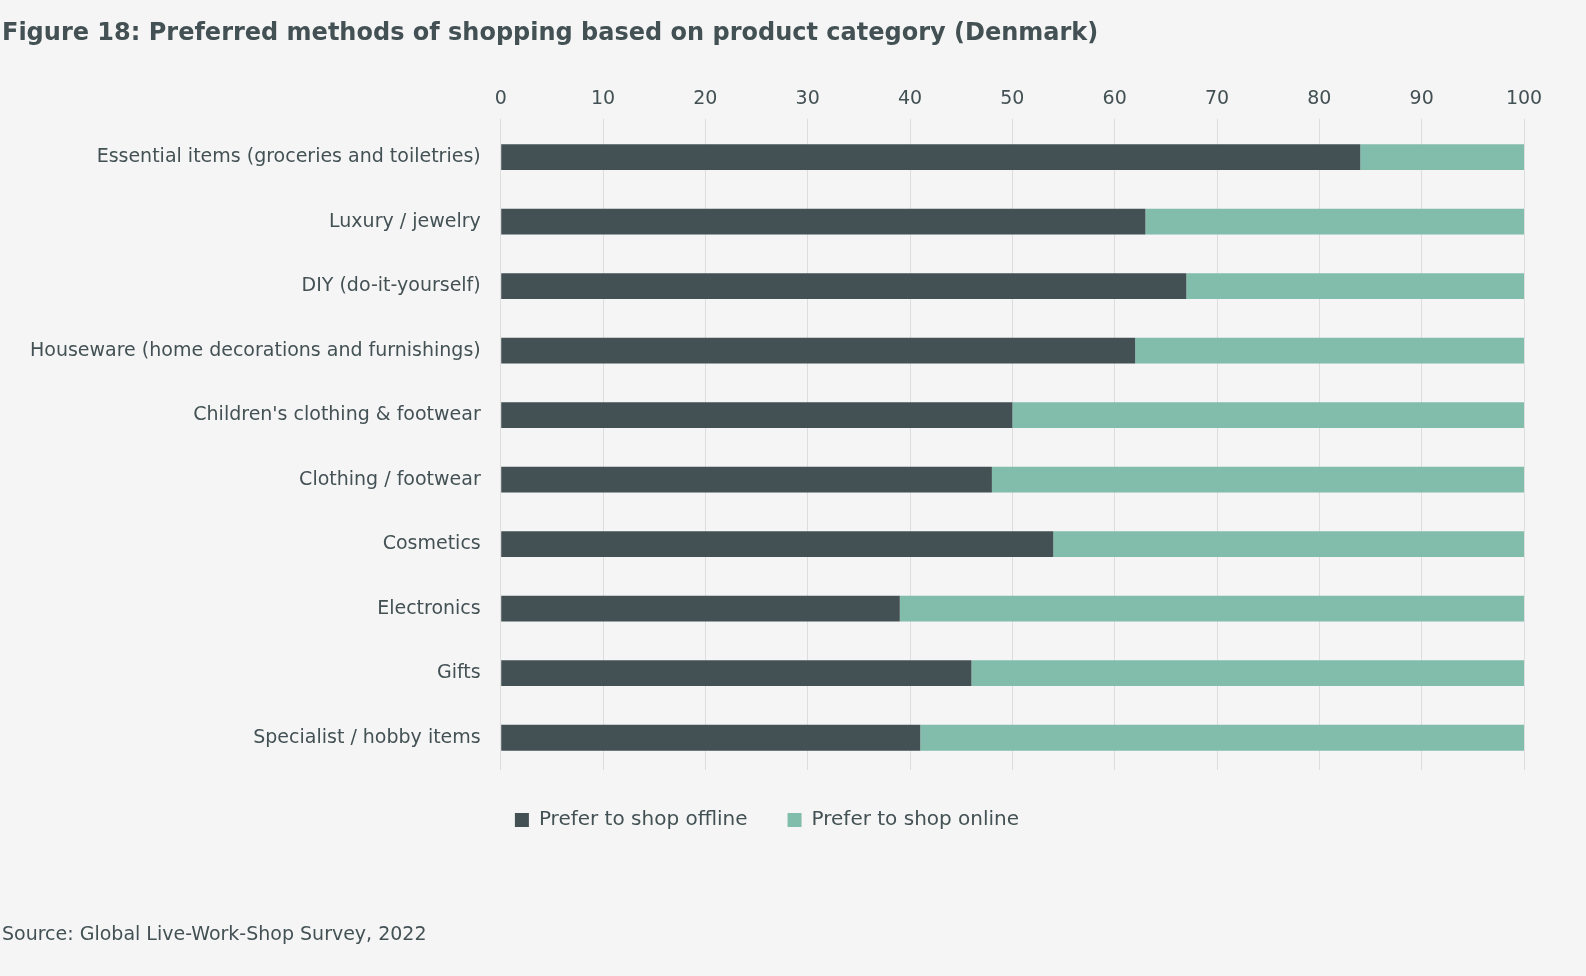 This screenshot has height=976, width=1586. I want to click on y-tick-label: Specialist / hobby items, so click(367, 735).